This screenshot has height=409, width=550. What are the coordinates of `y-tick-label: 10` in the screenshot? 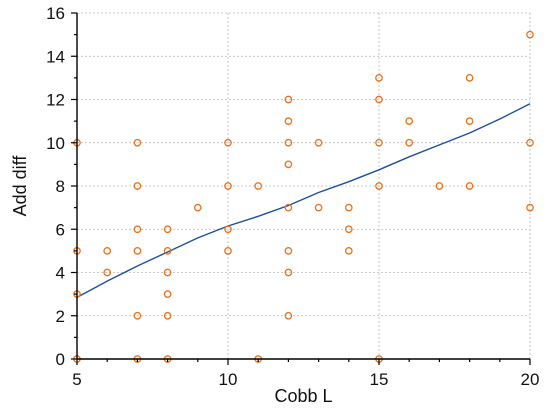 It's located at (55, 143).